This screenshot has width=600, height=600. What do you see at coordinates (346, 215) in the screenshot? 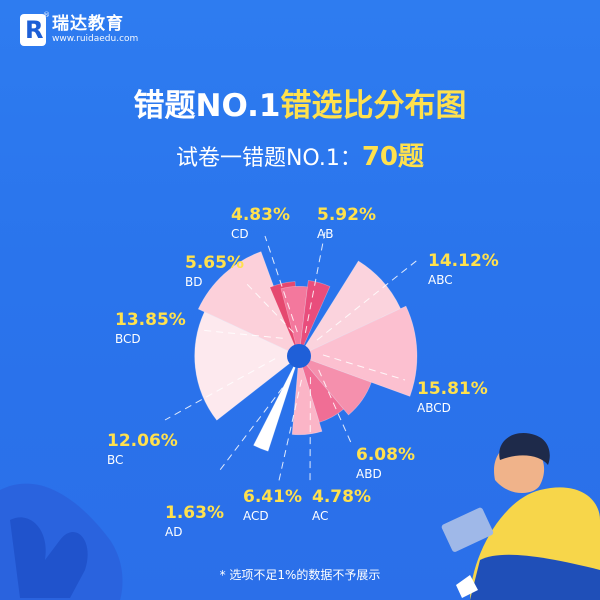
I see `value-label-ab: 5.92%` at bounding box center [346, 215].